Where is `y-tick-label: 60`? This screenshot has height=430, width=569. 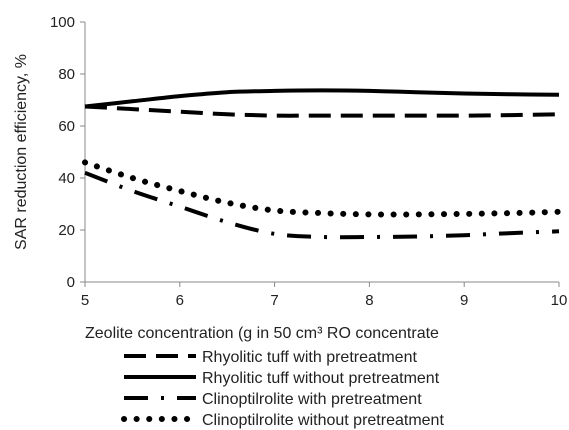
y-tick-label: 60 is located at coordinates (66, 126).